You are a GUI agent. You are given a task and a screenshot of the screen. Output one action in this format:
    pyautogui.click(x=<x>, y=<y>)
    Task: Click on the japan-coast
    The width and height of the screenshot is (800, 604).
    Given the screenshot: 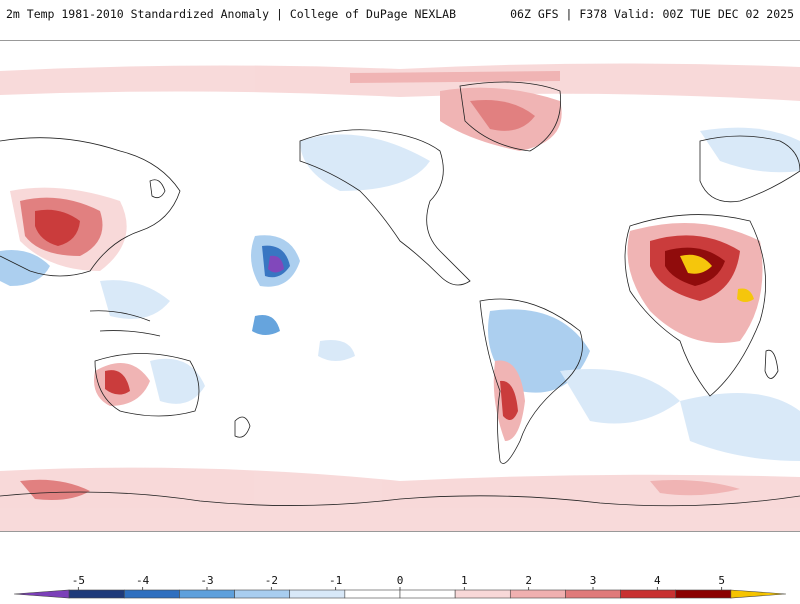 What is the action you would take?
    pyautogui.click(x=157, y=189)
    